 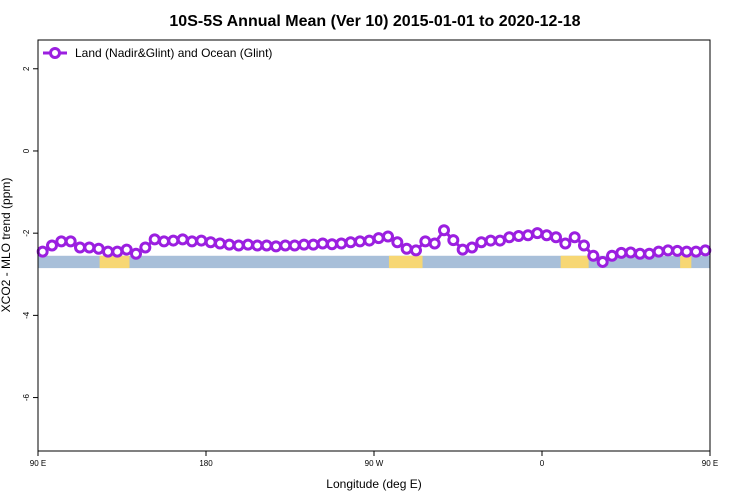 I want to click on y-tick-label: -6, so click(x=26, y=397).